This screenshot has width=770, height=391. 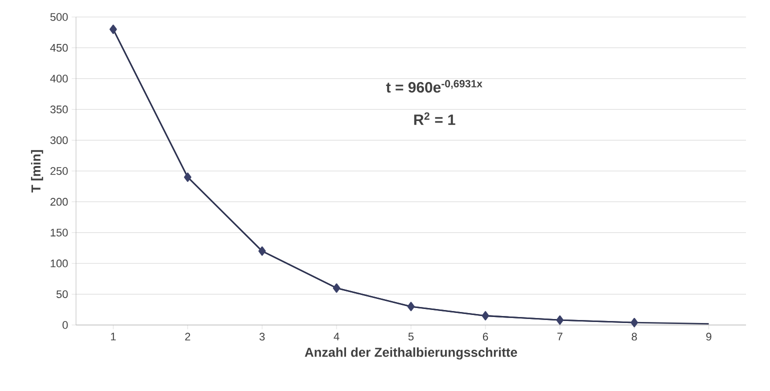 What do you see at coordinates (59, 48) in the screenshot?
I see `y-tick-label: 450` at bounding box center [59, 48].